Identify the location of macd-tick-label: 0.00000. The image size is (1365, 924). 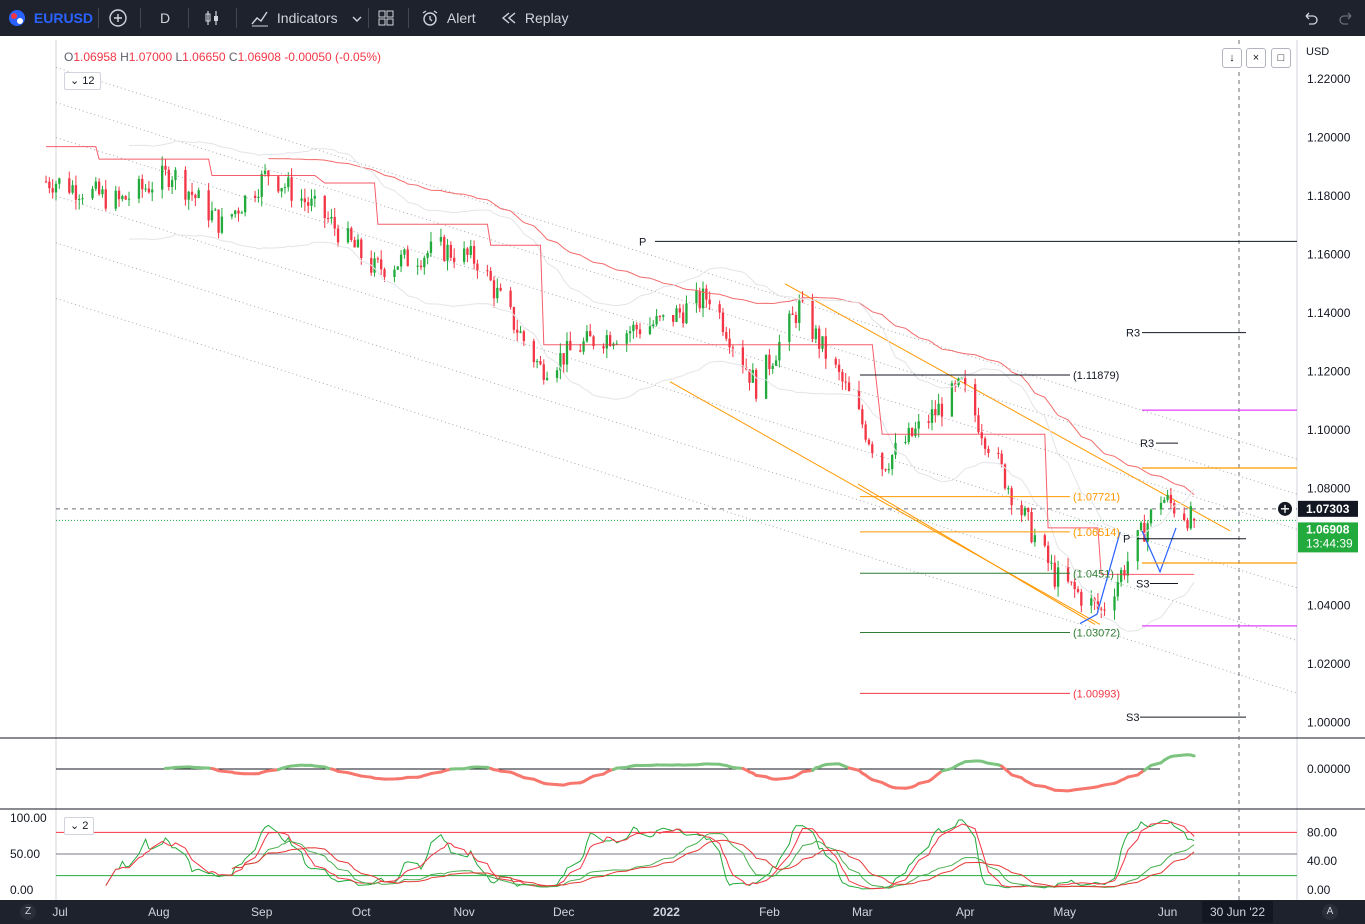
(1329, 769).